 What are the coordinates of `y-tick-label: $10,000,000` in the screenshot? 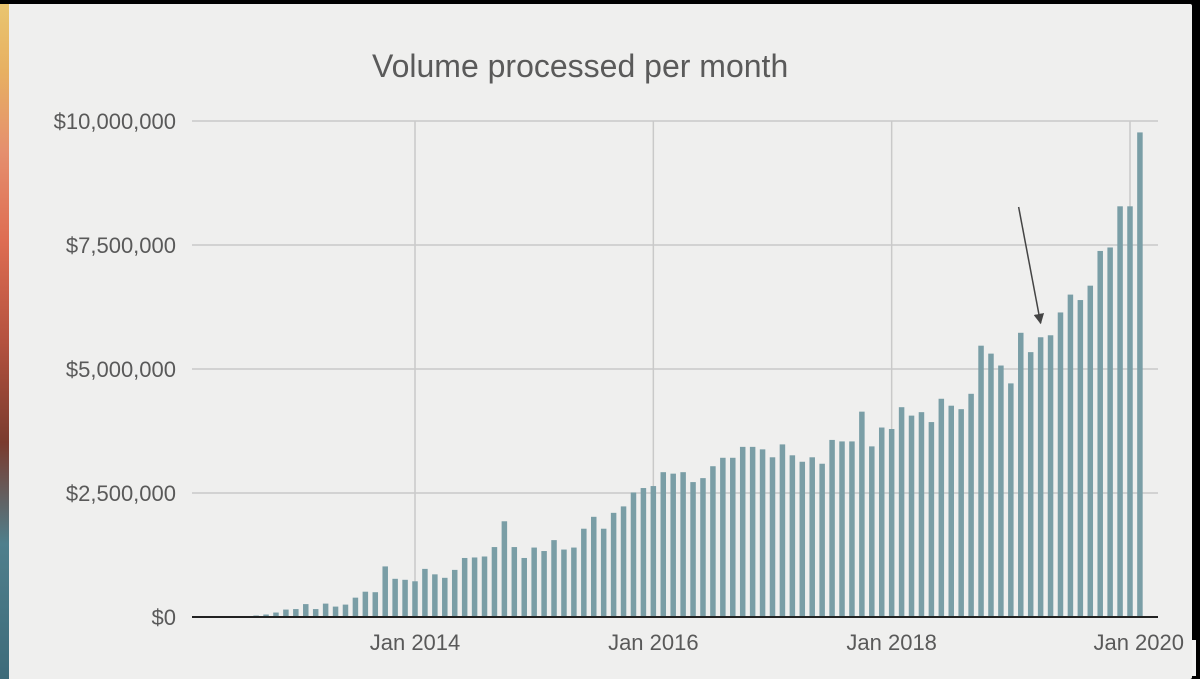 It's located at (115, 121).